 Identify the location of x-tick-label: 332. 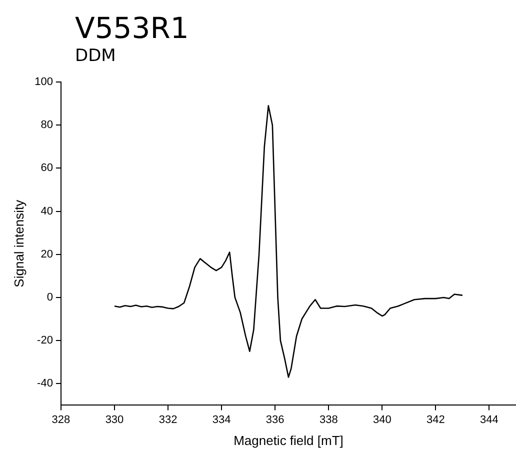
(168, 420).